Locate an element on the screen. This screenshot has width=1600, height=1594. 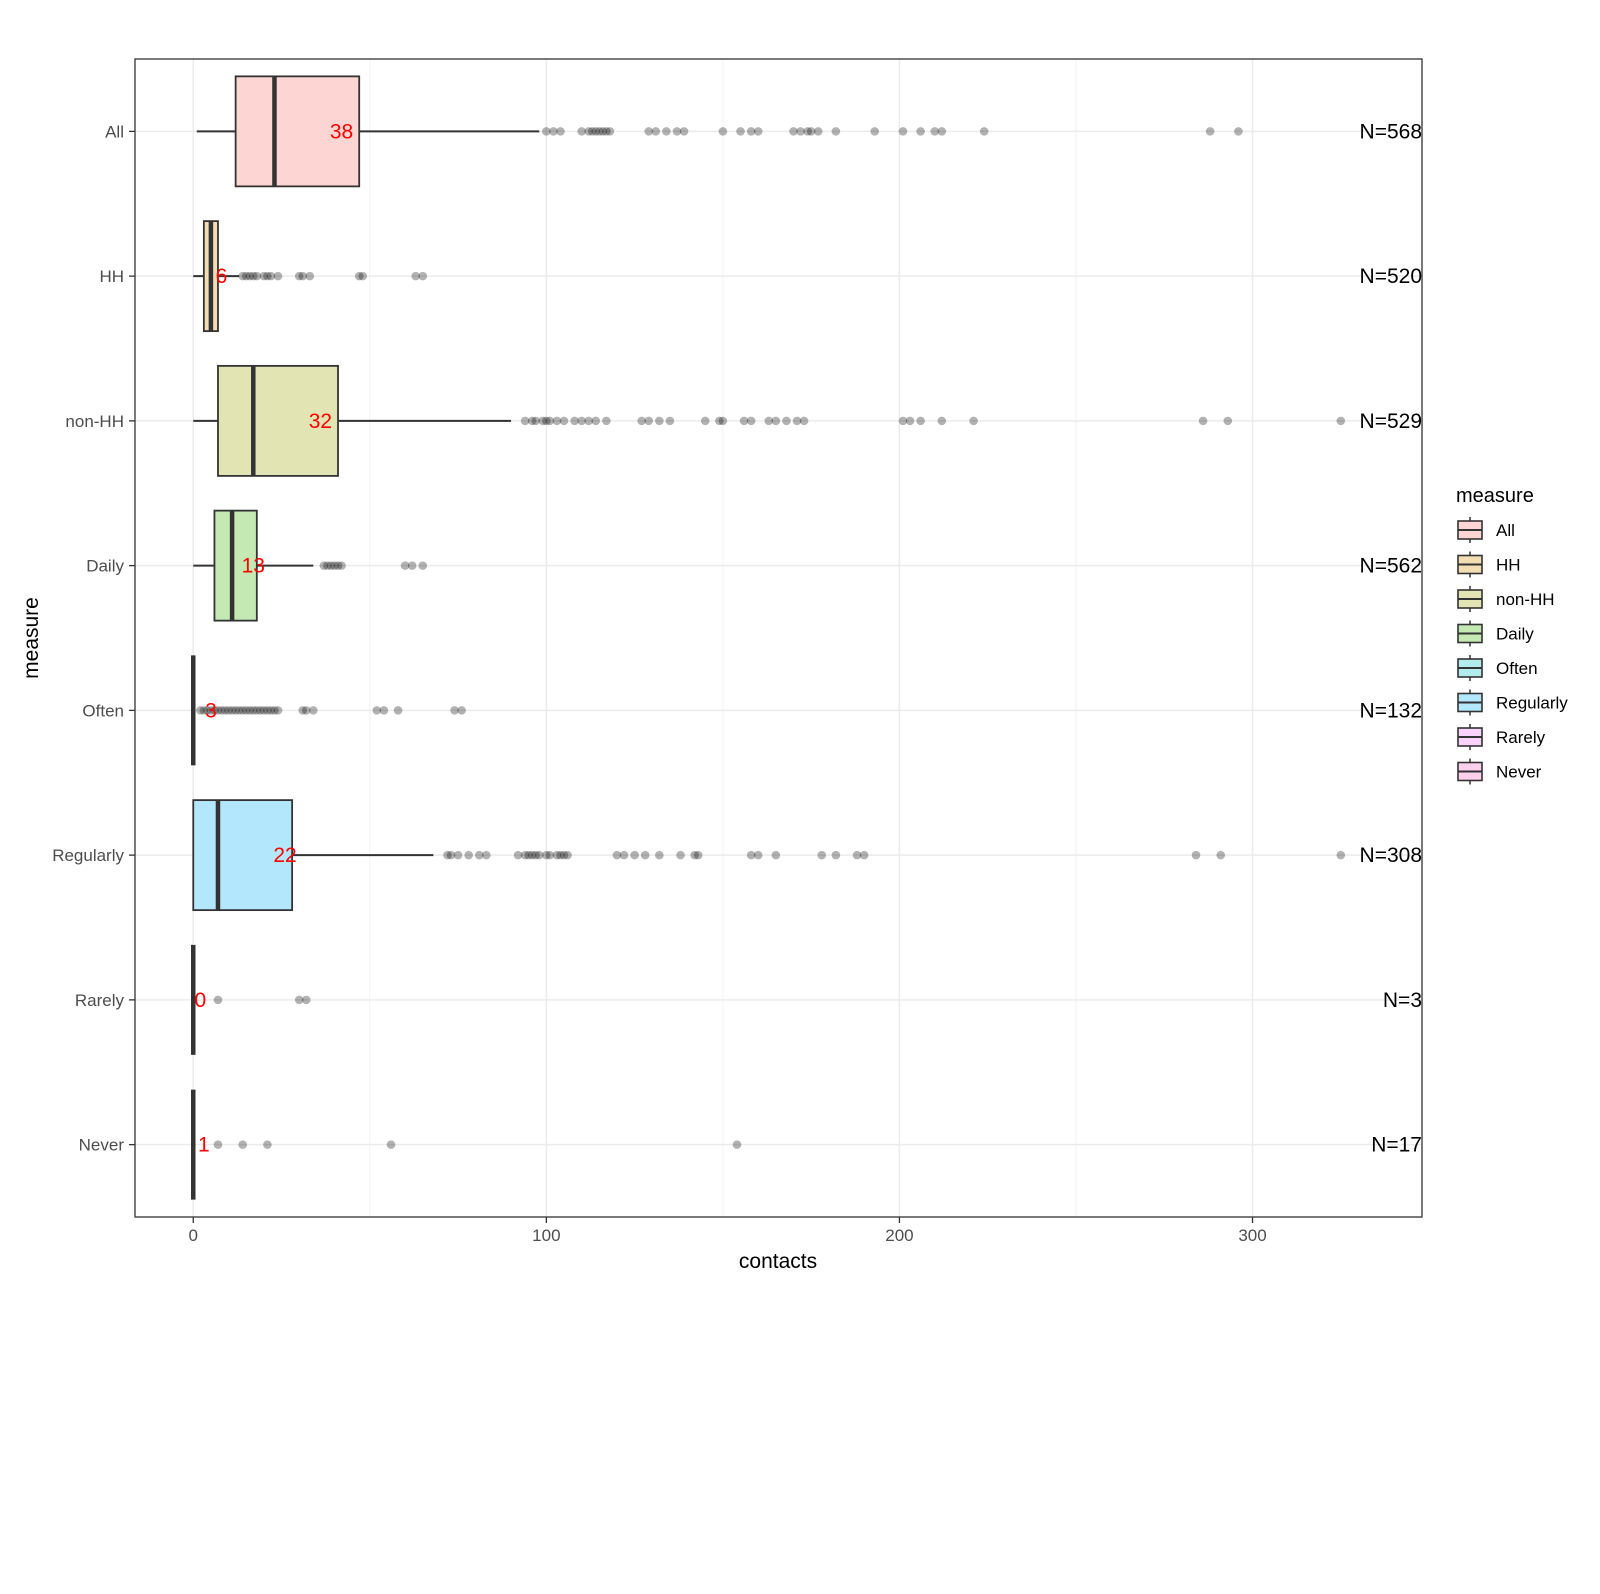
y-axis-title: measure is located at coordinates (31, 638).